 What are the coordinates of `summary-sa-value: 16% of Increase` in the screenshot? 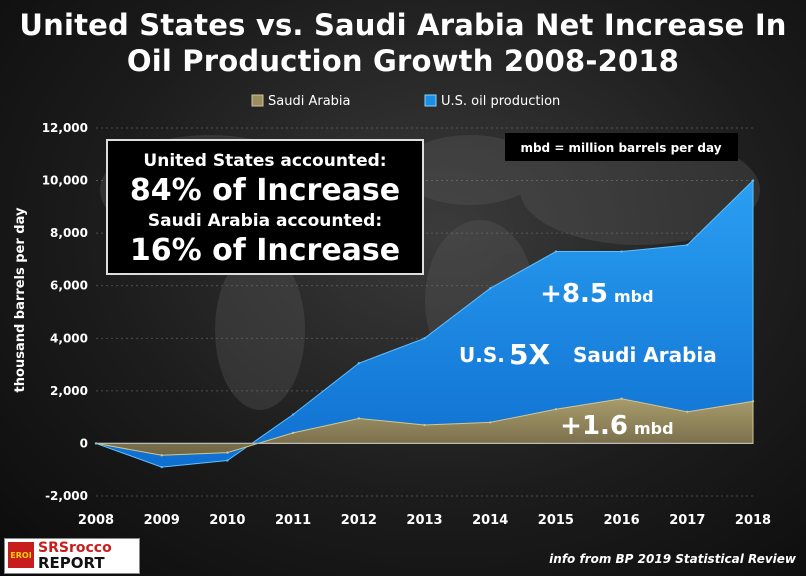 It's located at (265, 250).